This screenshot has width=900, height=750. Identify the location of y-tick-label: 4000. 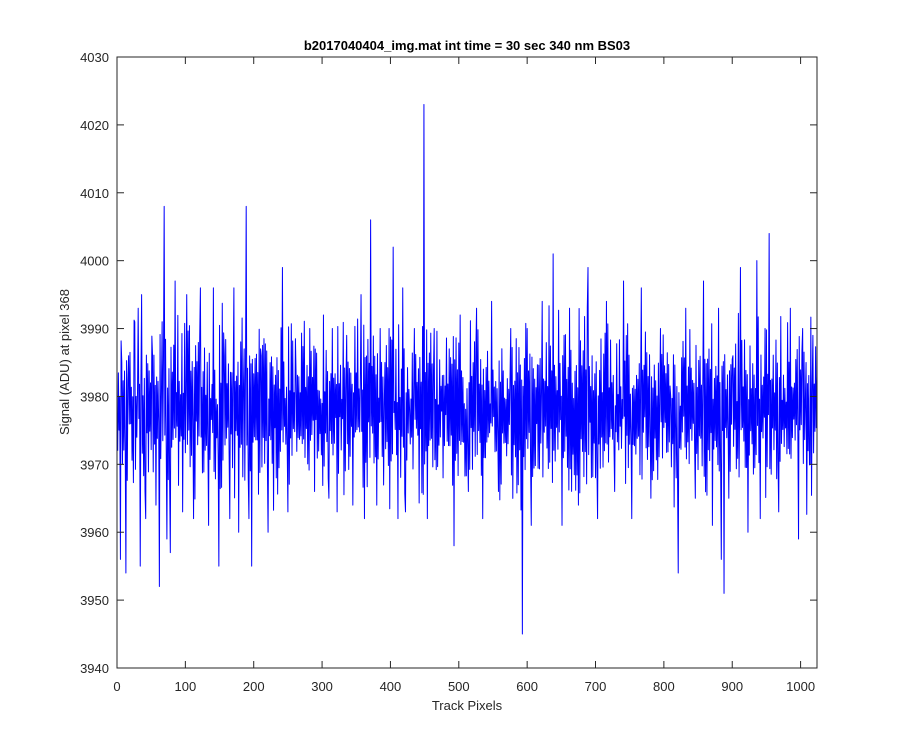
(94, 261).